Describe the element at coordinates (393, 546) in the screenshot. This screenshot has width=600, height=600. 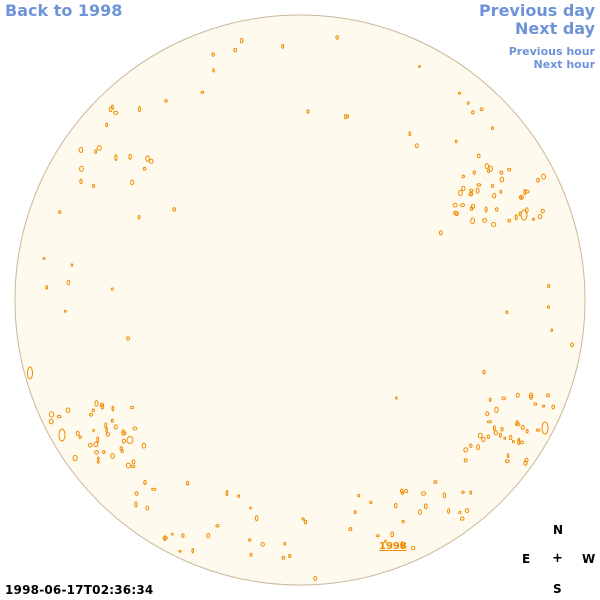
I see `year-1998-link: 1998` at that location.